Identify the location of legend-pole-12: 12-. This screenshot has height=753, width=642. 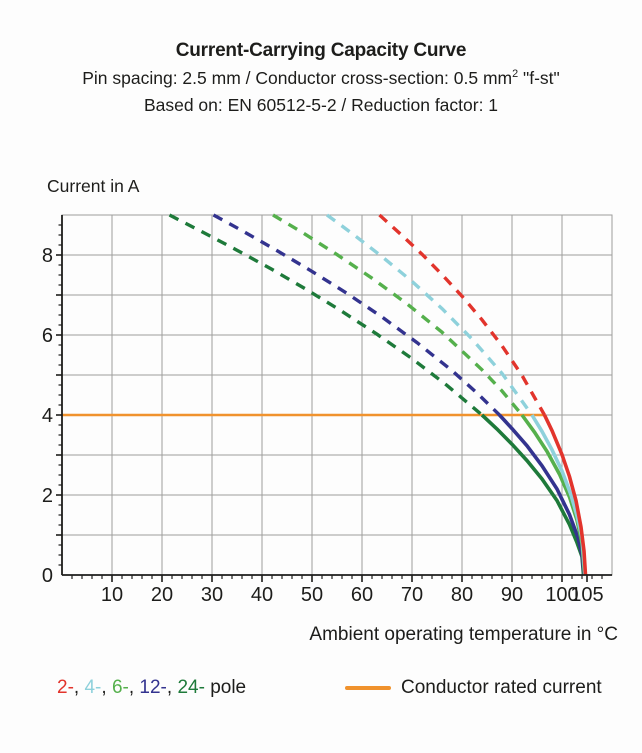
(153, 687).